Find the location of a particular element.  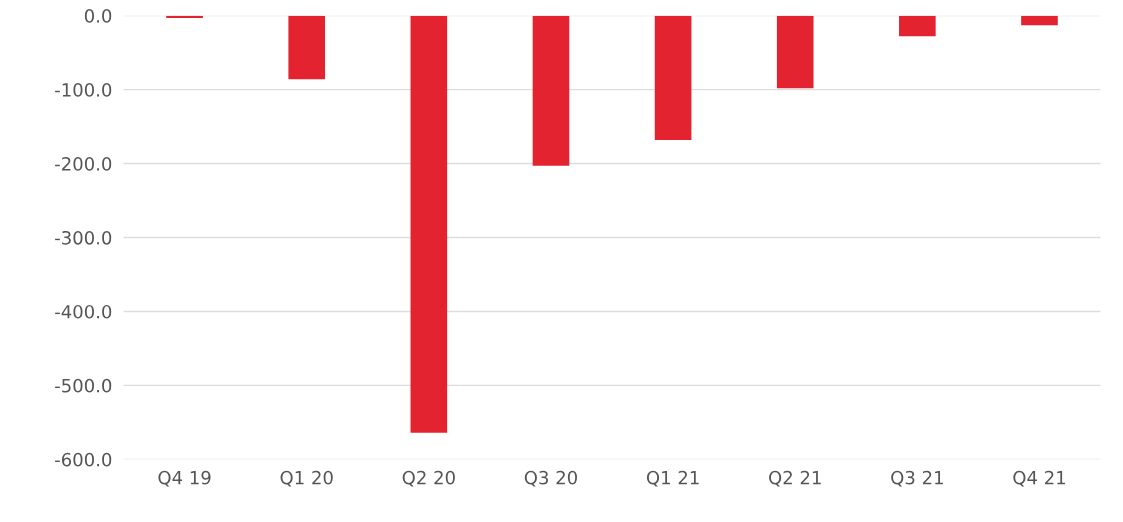

y-tick-label: -200.0 is located at coordinates (83, 164).